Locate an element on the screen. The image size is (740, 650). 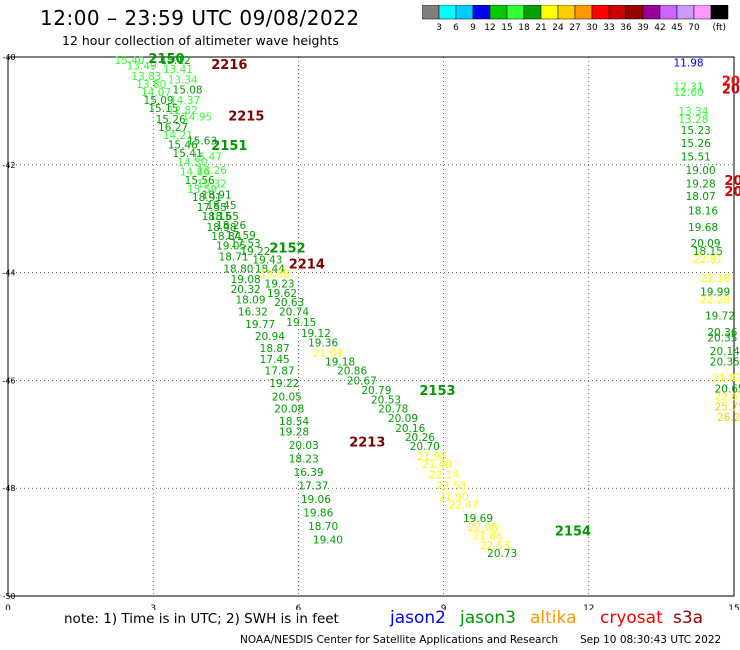
y-tick-label: -50 is located at coordinates (8, 596).